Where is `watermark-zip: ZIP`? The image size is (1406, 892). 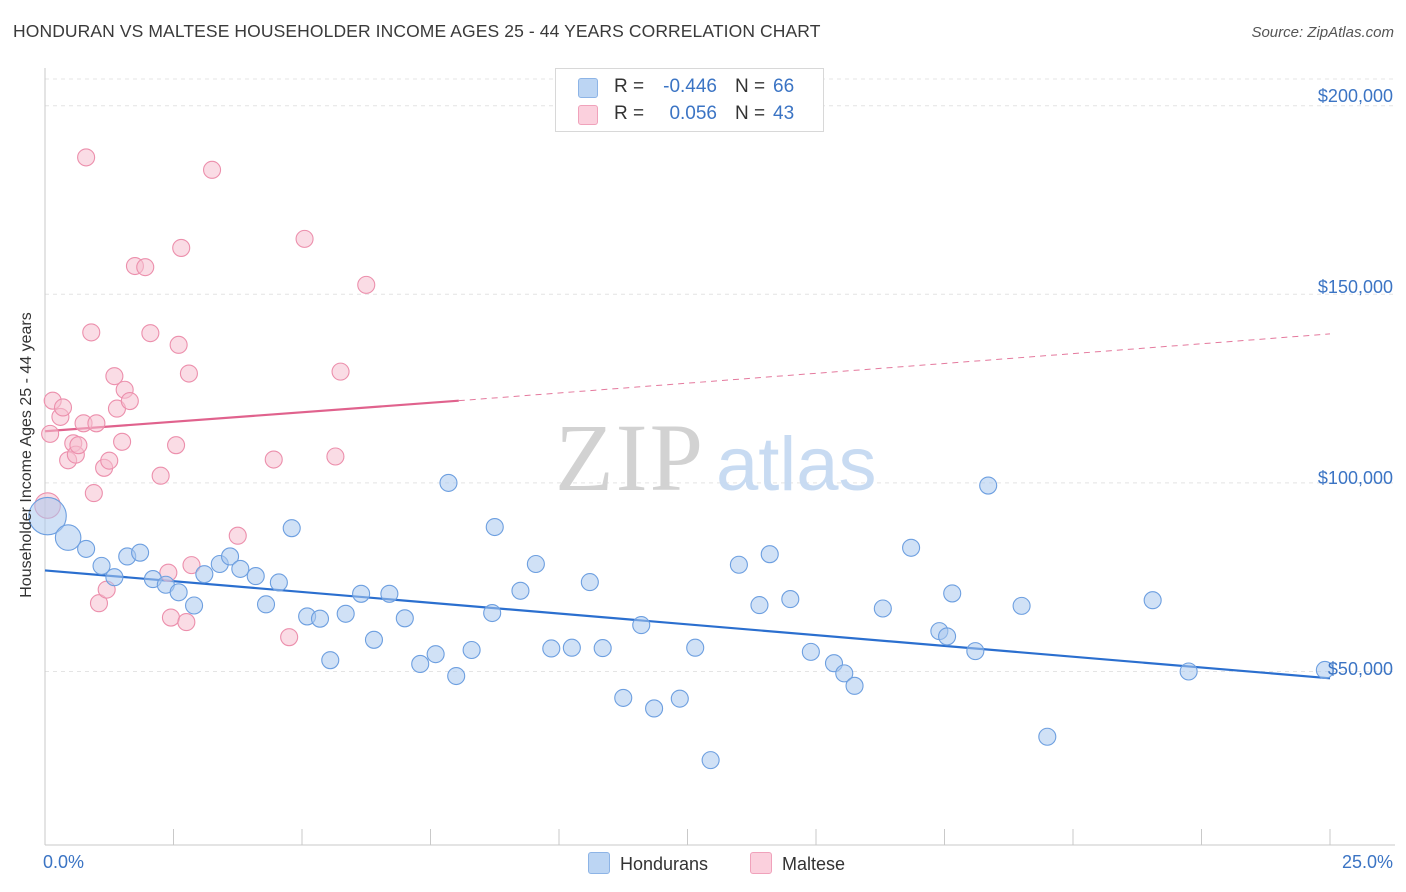 watermark-zip: ZIP is located at coordinates (630, 457).